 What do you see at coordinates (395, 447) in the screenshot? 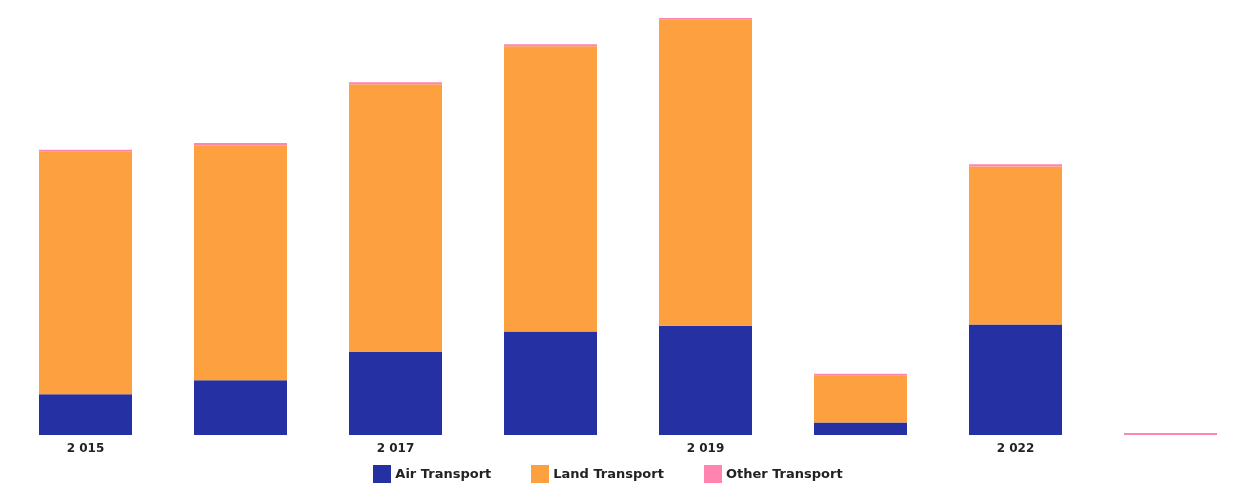
I see `x-tick-label: 2 017` at bounding box center [395, 447].